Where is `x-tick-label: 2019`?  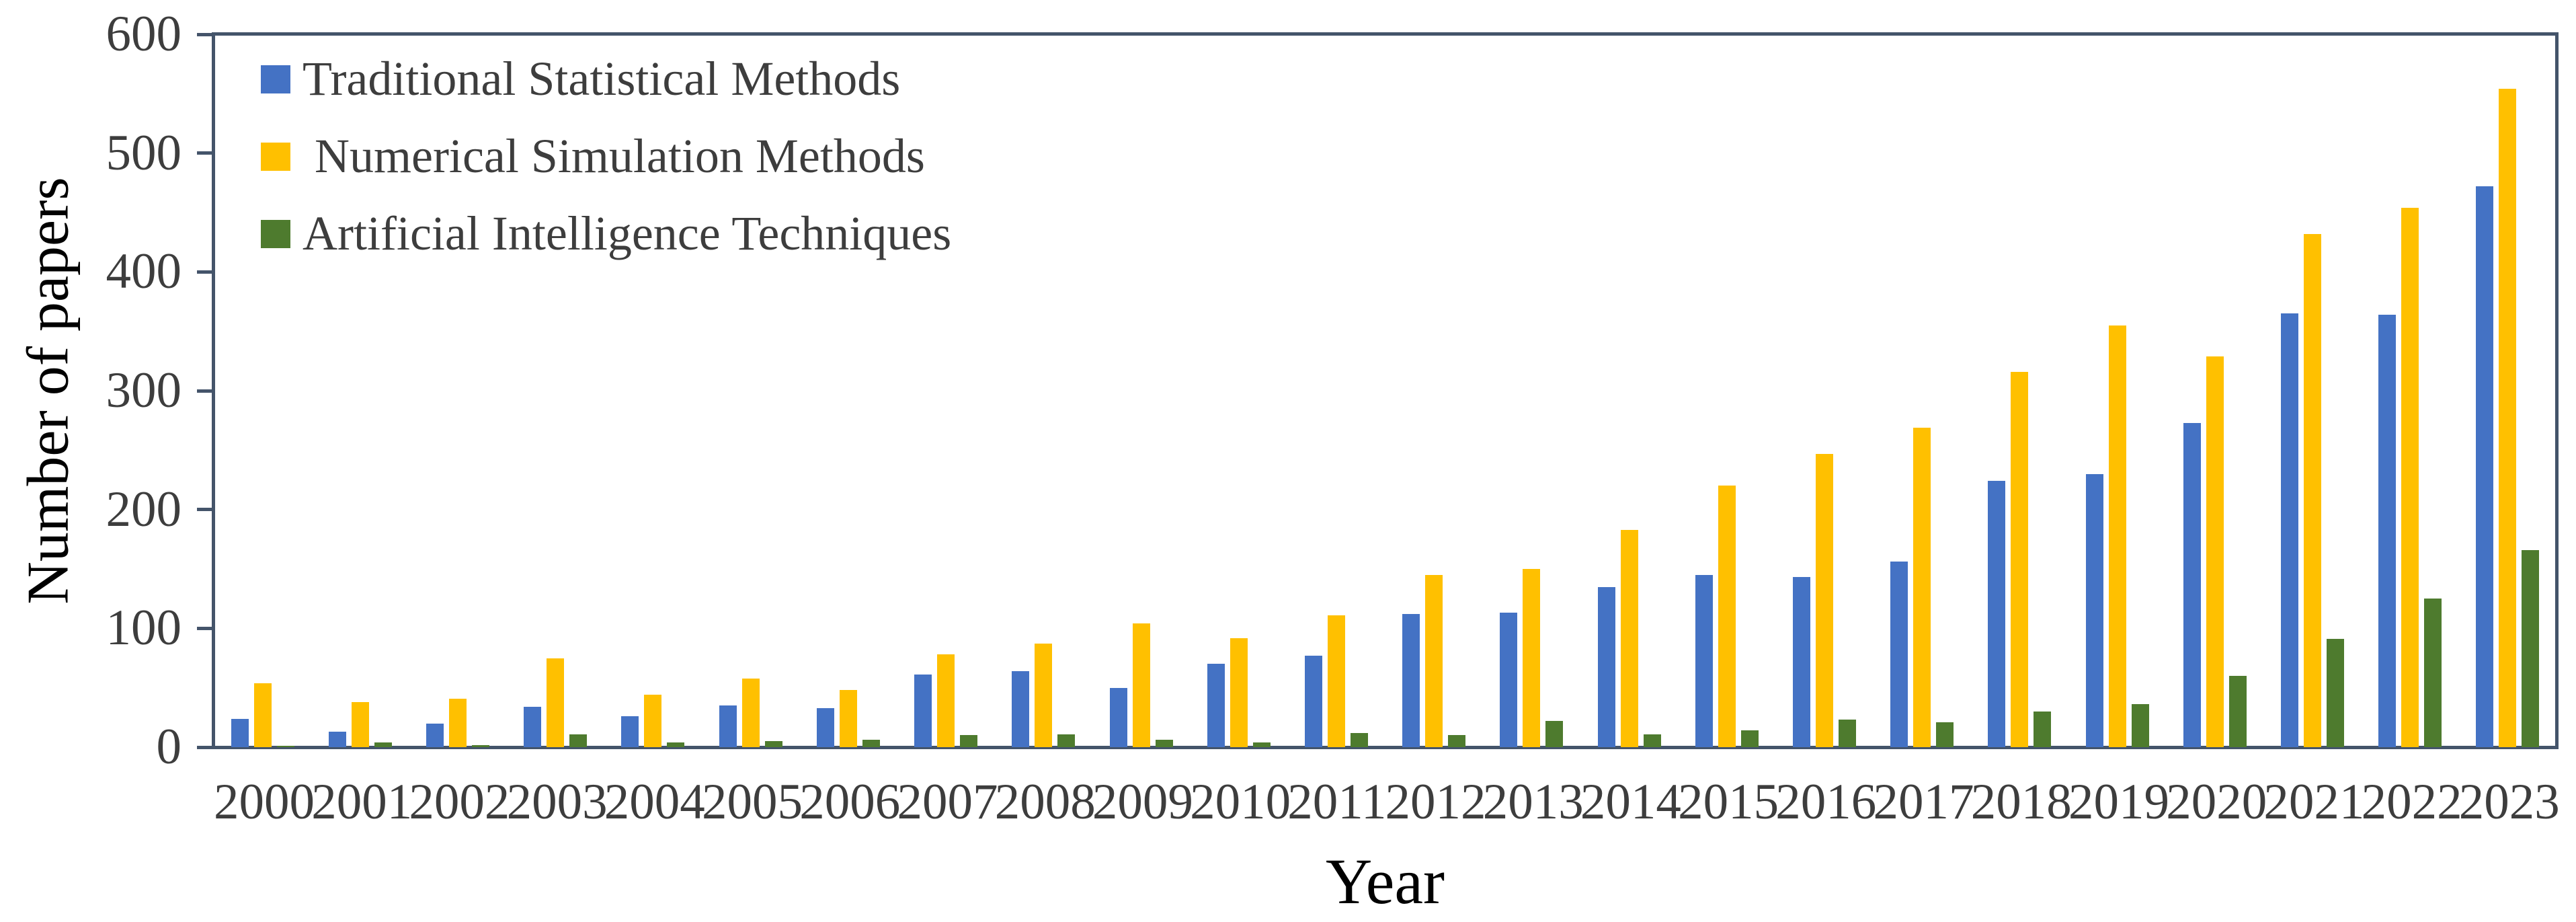
x-tick-label: 2019 is located at coordinates (2118, 802).